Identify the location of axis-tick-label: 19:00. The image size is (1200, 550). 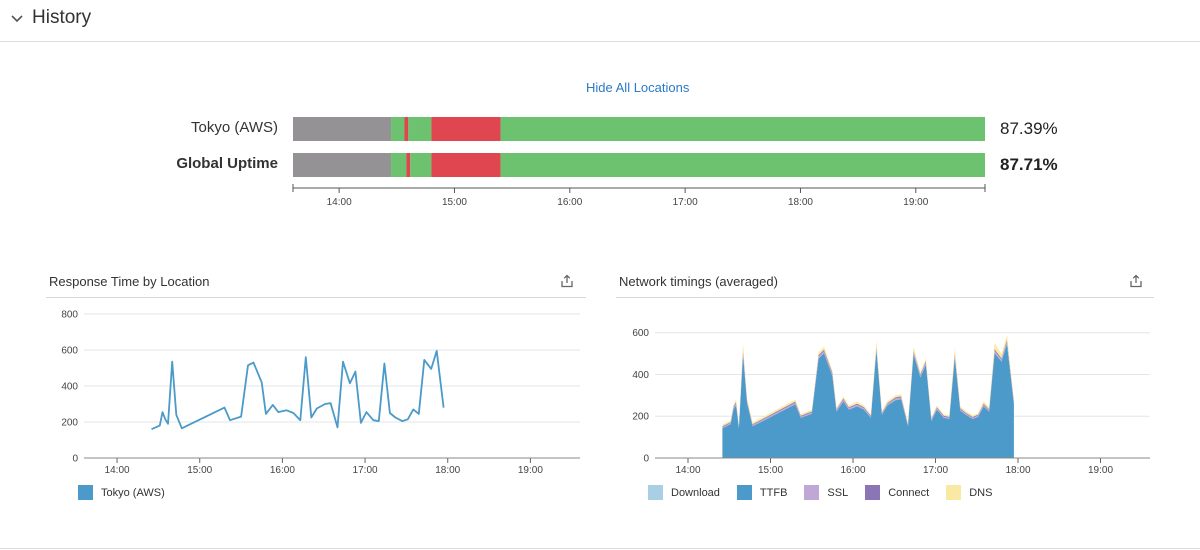
(915, 202).